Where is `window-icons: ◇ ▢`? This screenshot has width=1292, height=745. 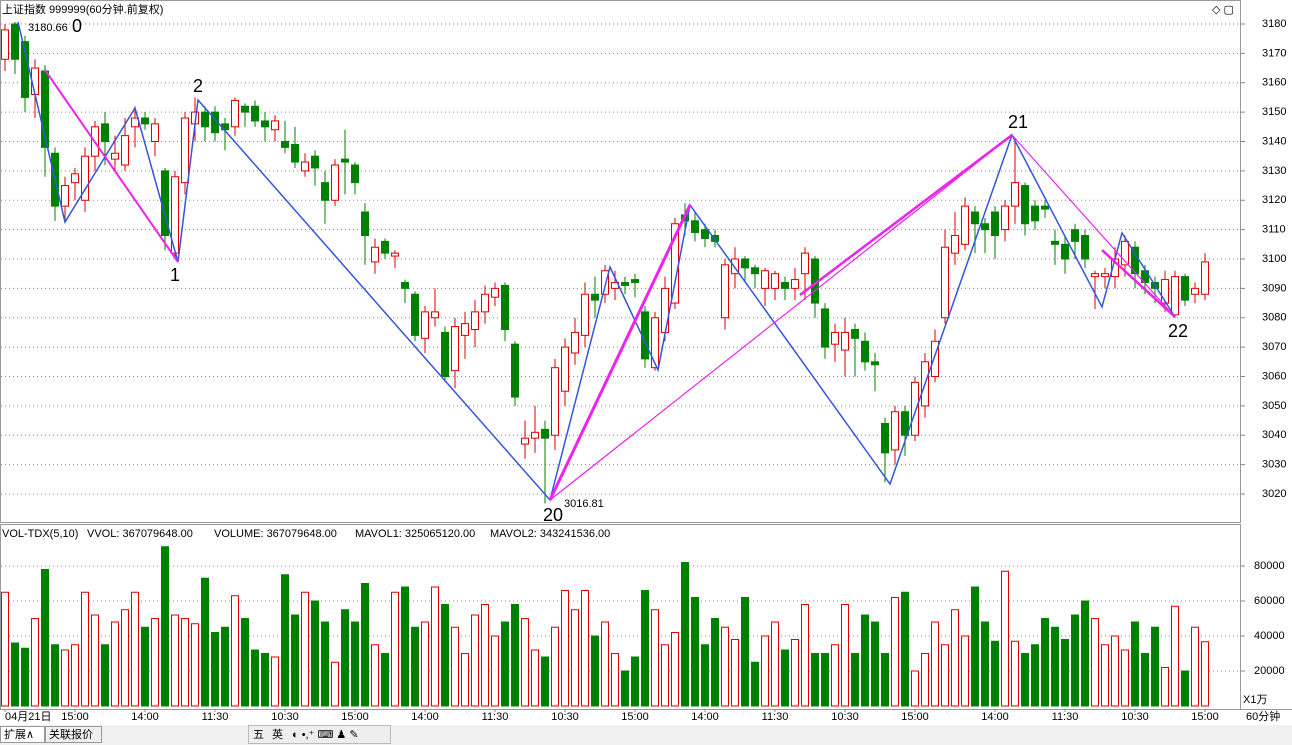
window-icons: ◇ ▢ is located at coordinates (1223, 10).